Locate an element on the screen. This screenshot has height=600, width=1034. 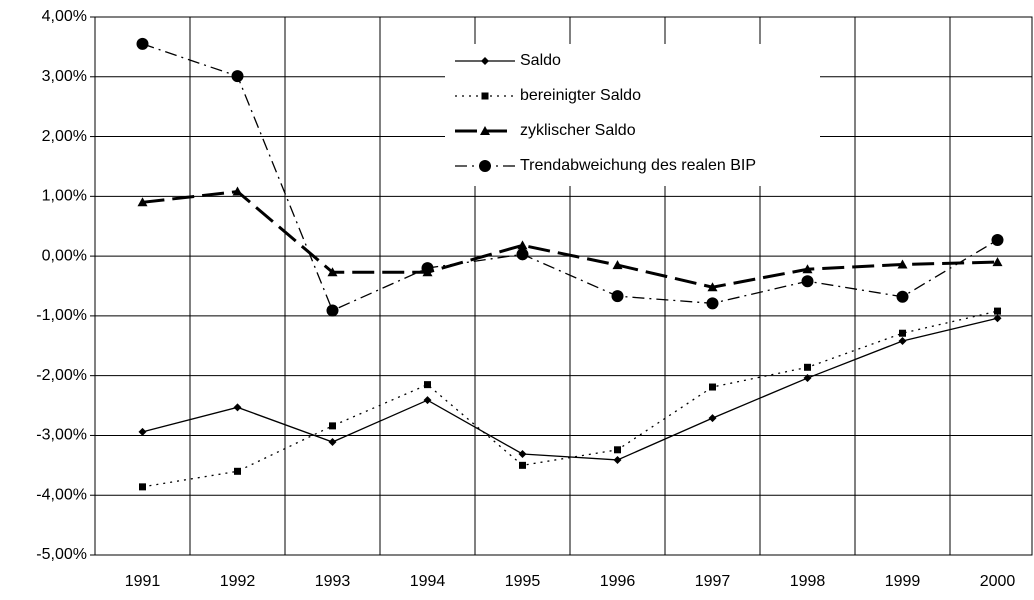
x-tick-label: 1999 is located at coordinates (903, 581).